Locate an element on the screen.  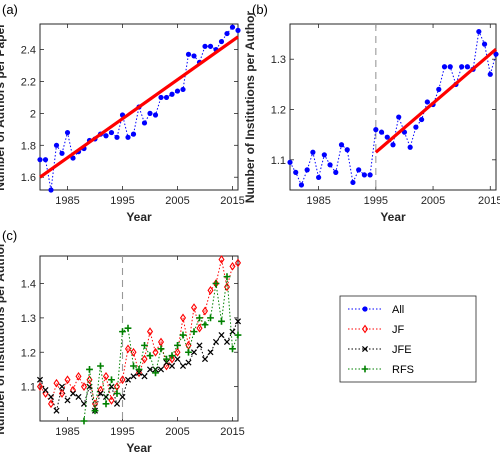
y-tick-label: 1.8 is located at coordinates (28, 146).